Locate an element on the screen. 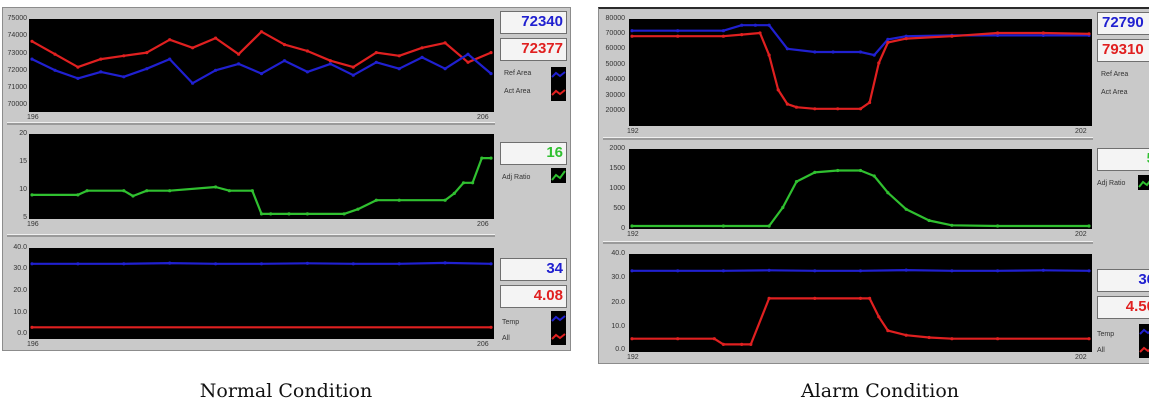 The height and width of the screenshot is (409, 1149). divider is located at coordinates (251, 235).